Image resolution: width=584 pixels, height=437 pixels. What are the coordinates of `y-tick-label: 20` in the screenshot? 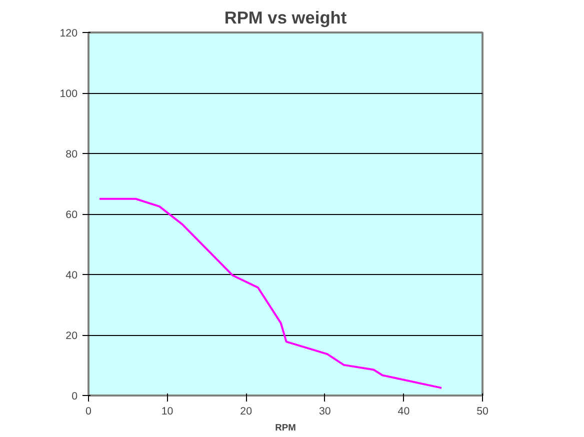 It's located at (72, 336).